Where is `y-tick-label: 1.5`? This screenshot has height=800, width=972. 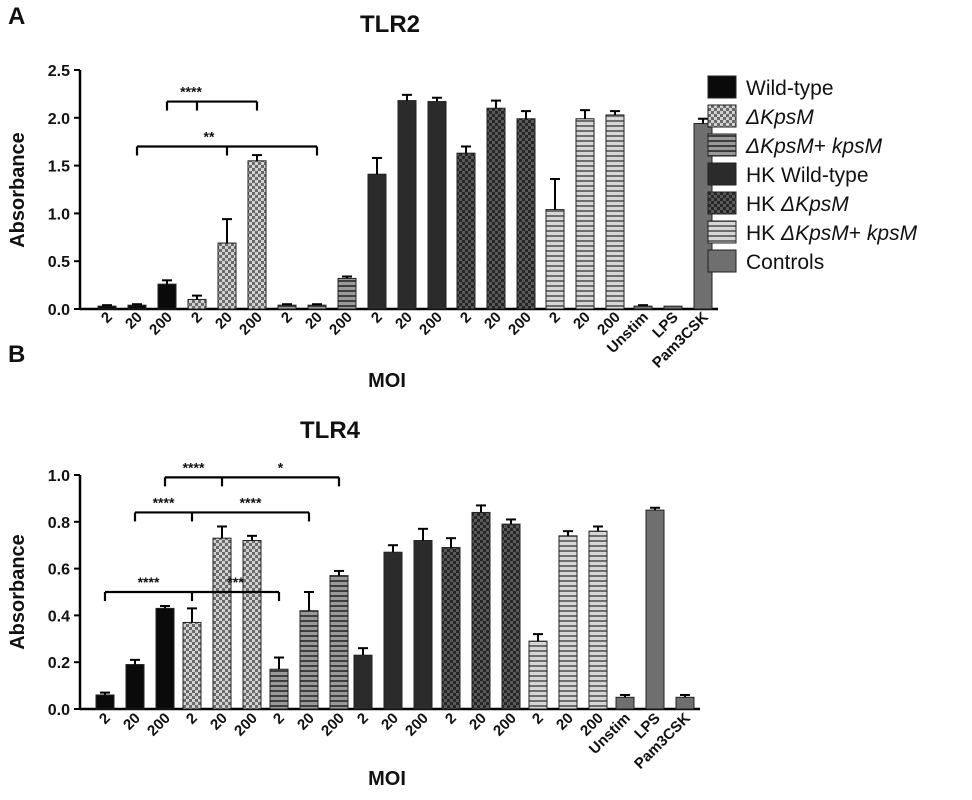
y-tick-label: 1.5 is located at coordinates (59, 167).